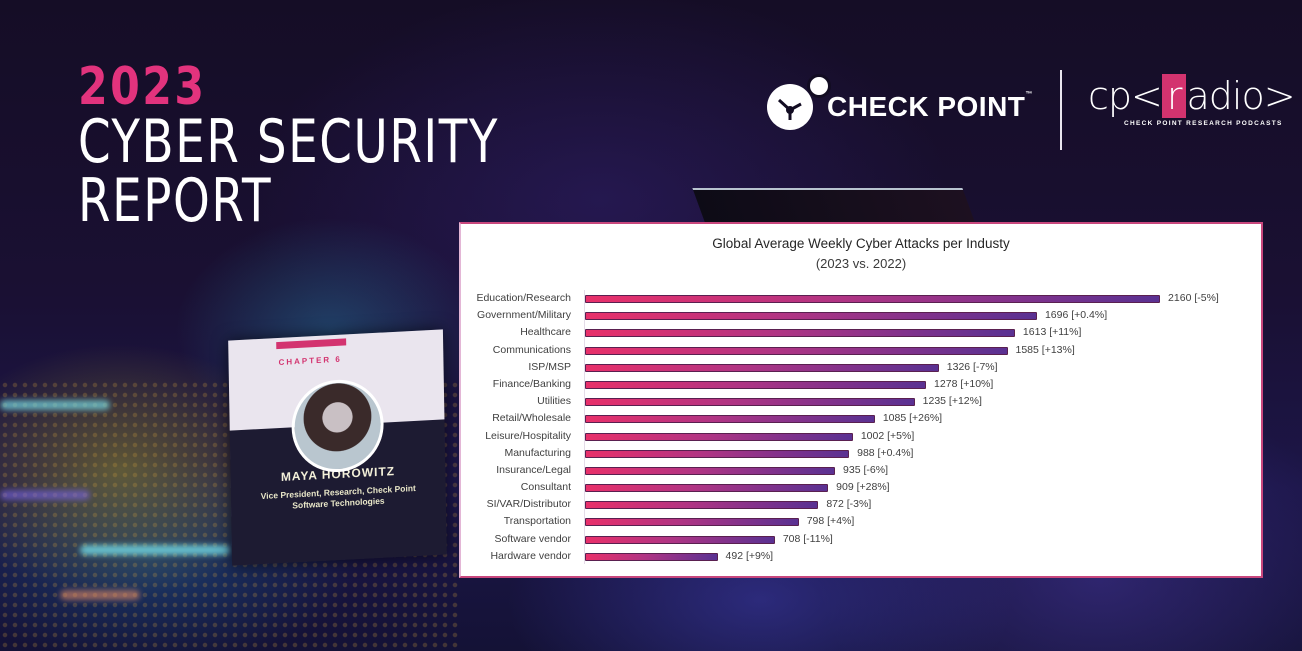 This screenshot has width=1302, height=651. What do you see at coordinates (1192, 100) in the screenshot?
I see `cp-radio-logo: cp< r adio> CHECK POINT RESEARCH PODCASTS` at bounding box center [1192, 100].